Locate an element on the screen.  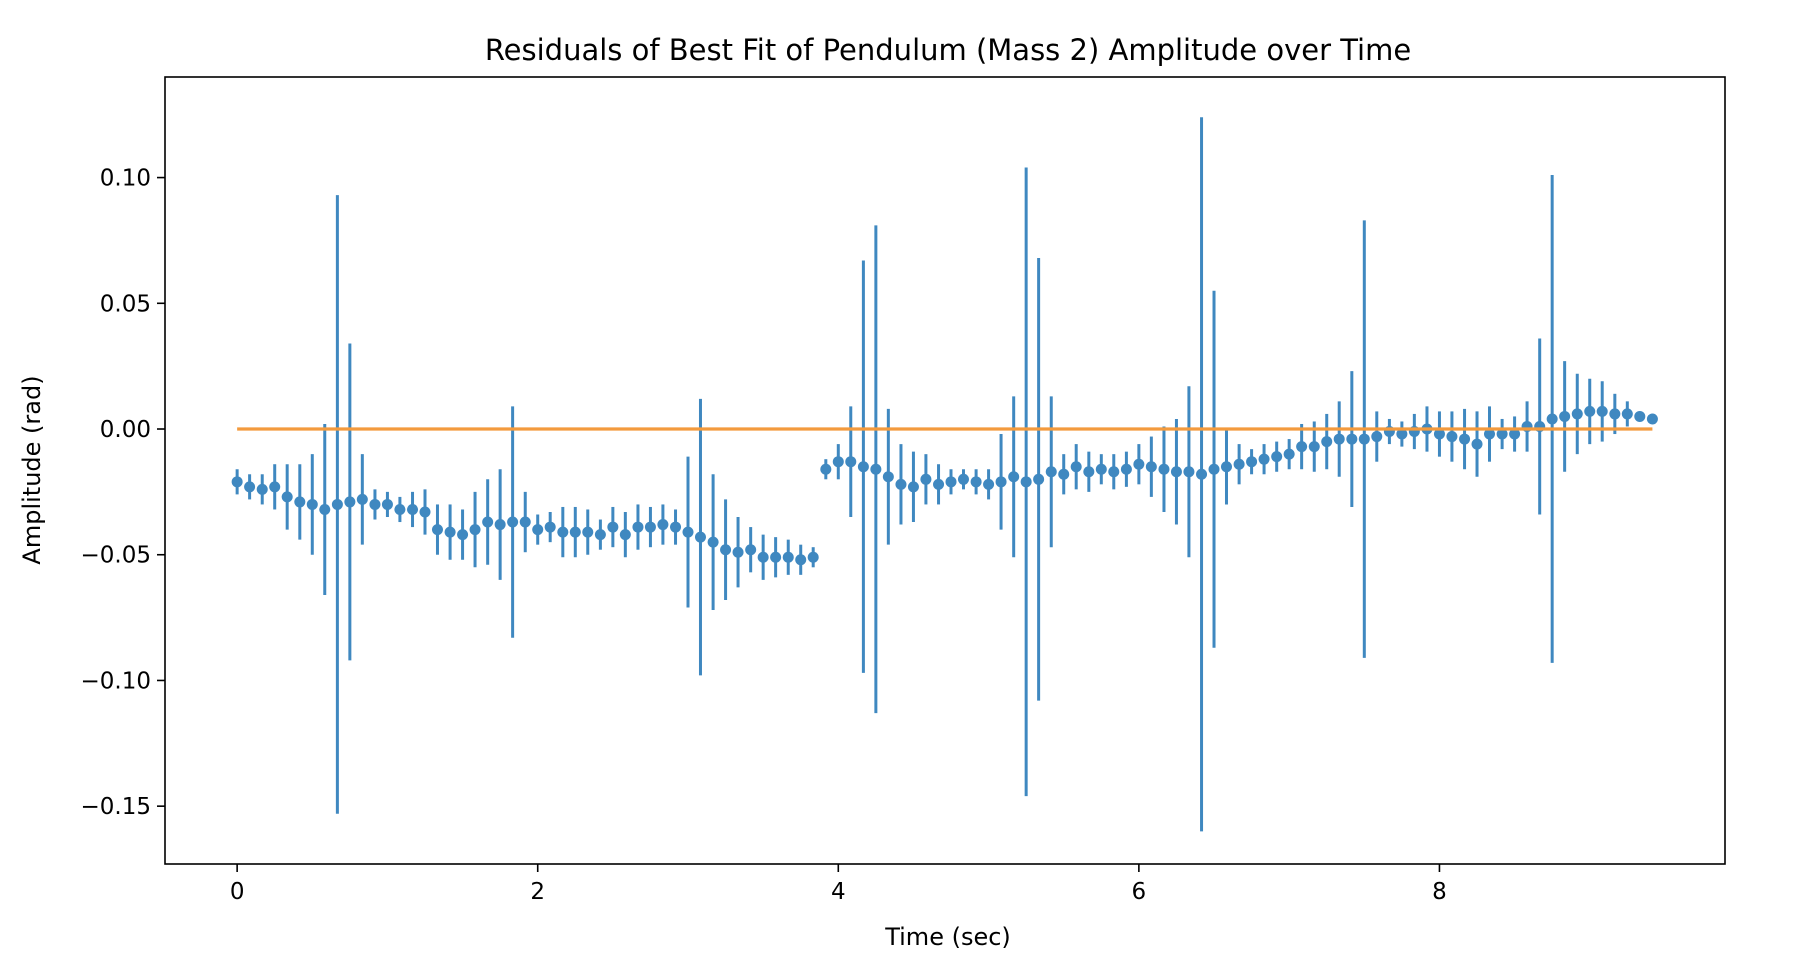
y-tick-label: −0.05 is located at coordinates (116, 556).